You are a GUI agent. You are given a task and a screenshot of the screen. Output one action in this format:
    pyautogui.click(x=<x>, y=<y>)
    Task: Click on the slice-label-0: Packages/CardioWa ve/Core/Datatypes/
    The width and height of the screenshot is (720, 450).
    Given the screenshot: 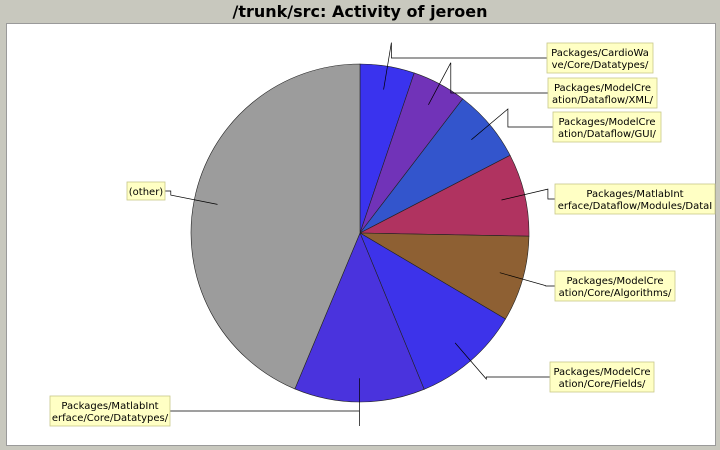 What is the action you would take?
    pyautogui.click(x=600, y=59)
    